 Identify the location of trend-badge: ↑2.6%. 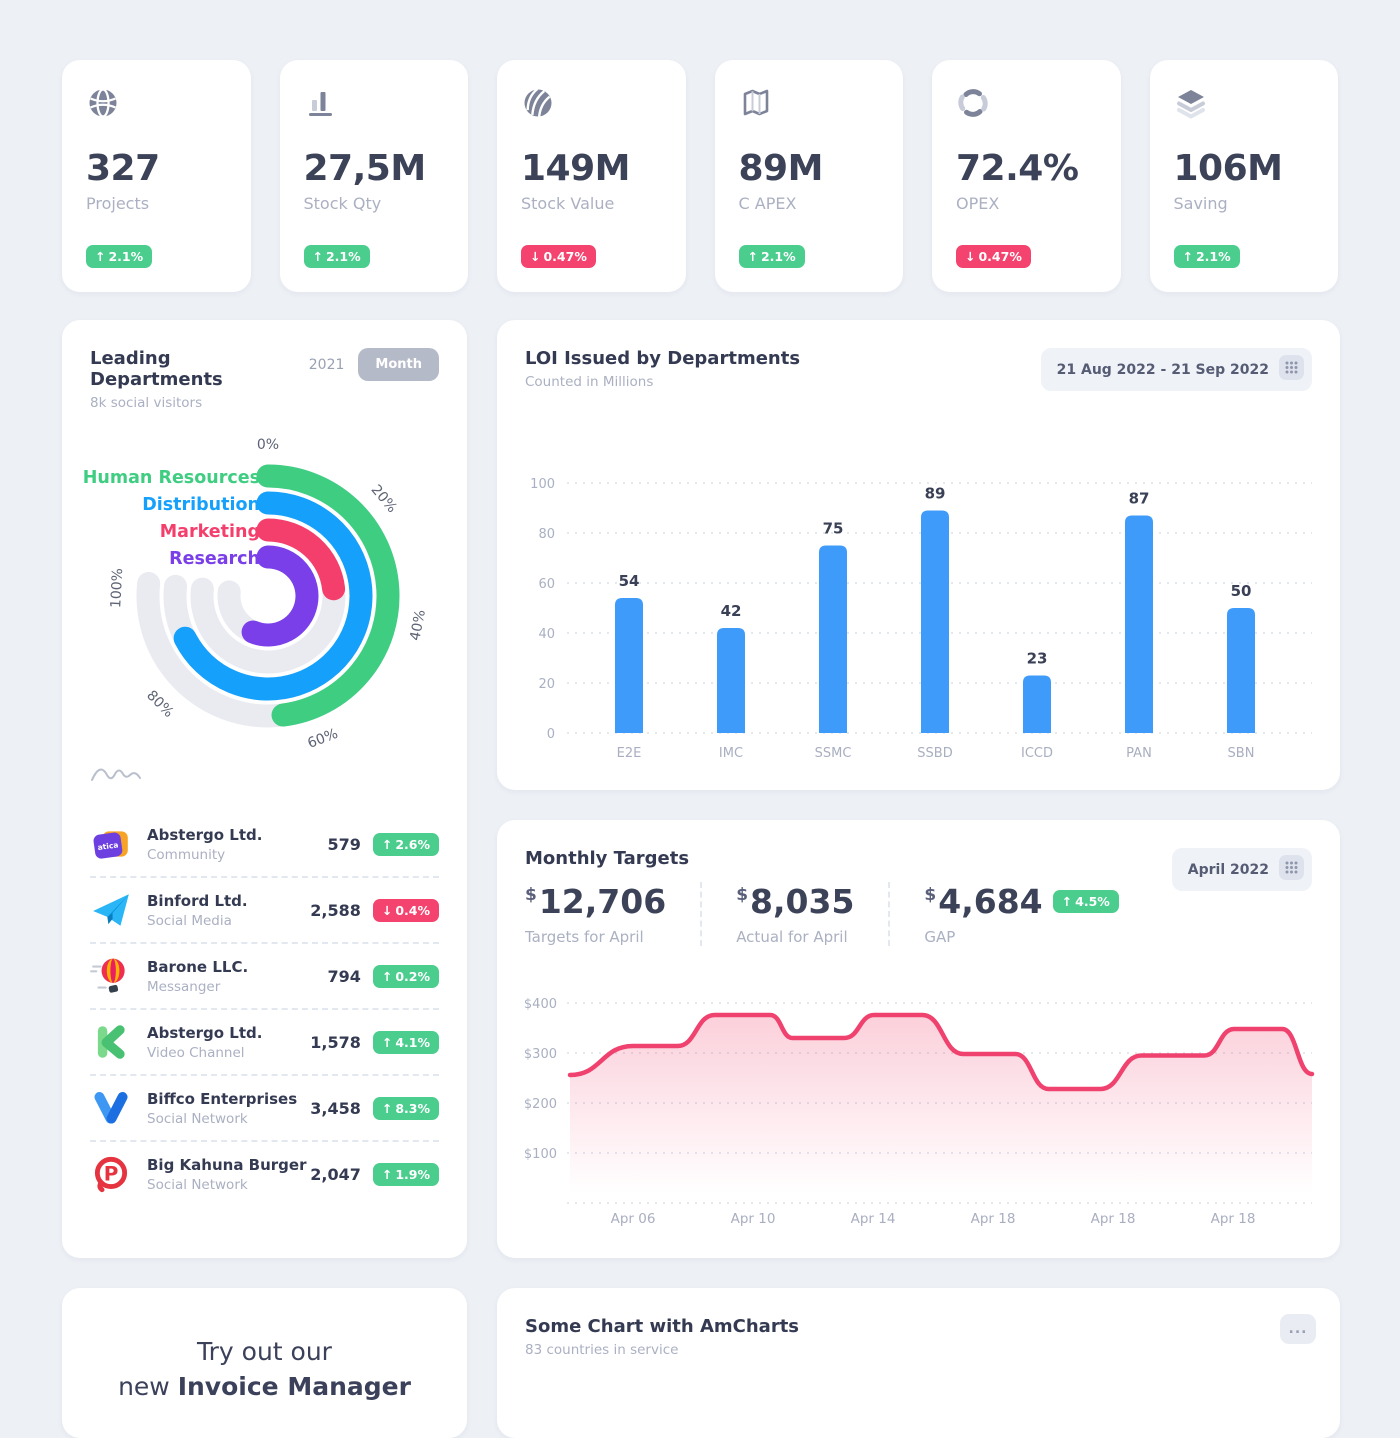
(406, 844).